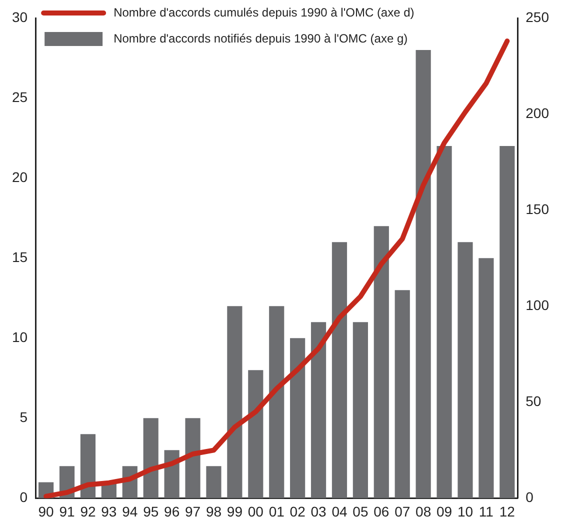  Describe the element at coordinates (20, 96) in the screenshot. I see `y-tick-label: 25` at that location.